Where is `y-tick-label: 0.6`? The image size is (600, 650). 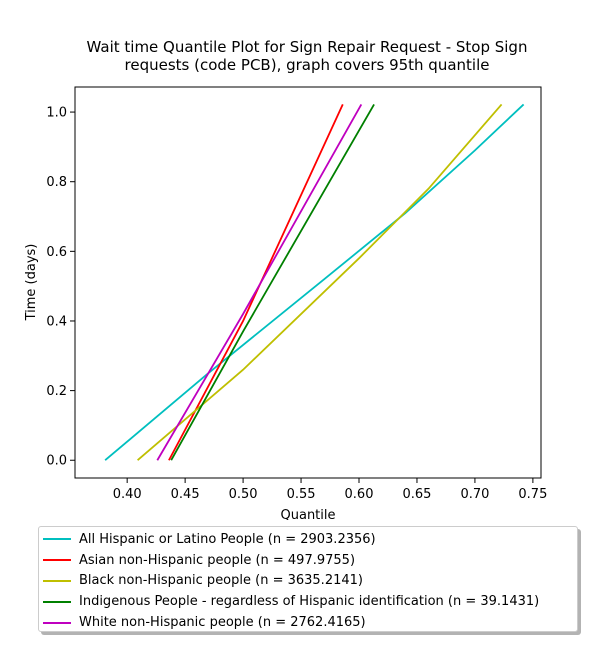 y-tick-label: 0.6 is located at coordinates (56, 252).